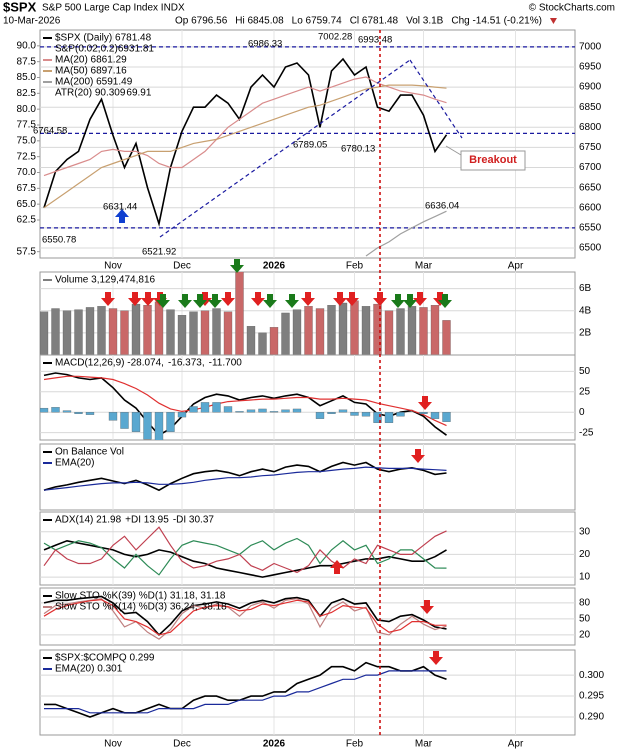  Describe the element at coordinates (113, 8) in the screenshot. I see `symbol-name: S&P 500 Large Cap Index INDX` at that location.